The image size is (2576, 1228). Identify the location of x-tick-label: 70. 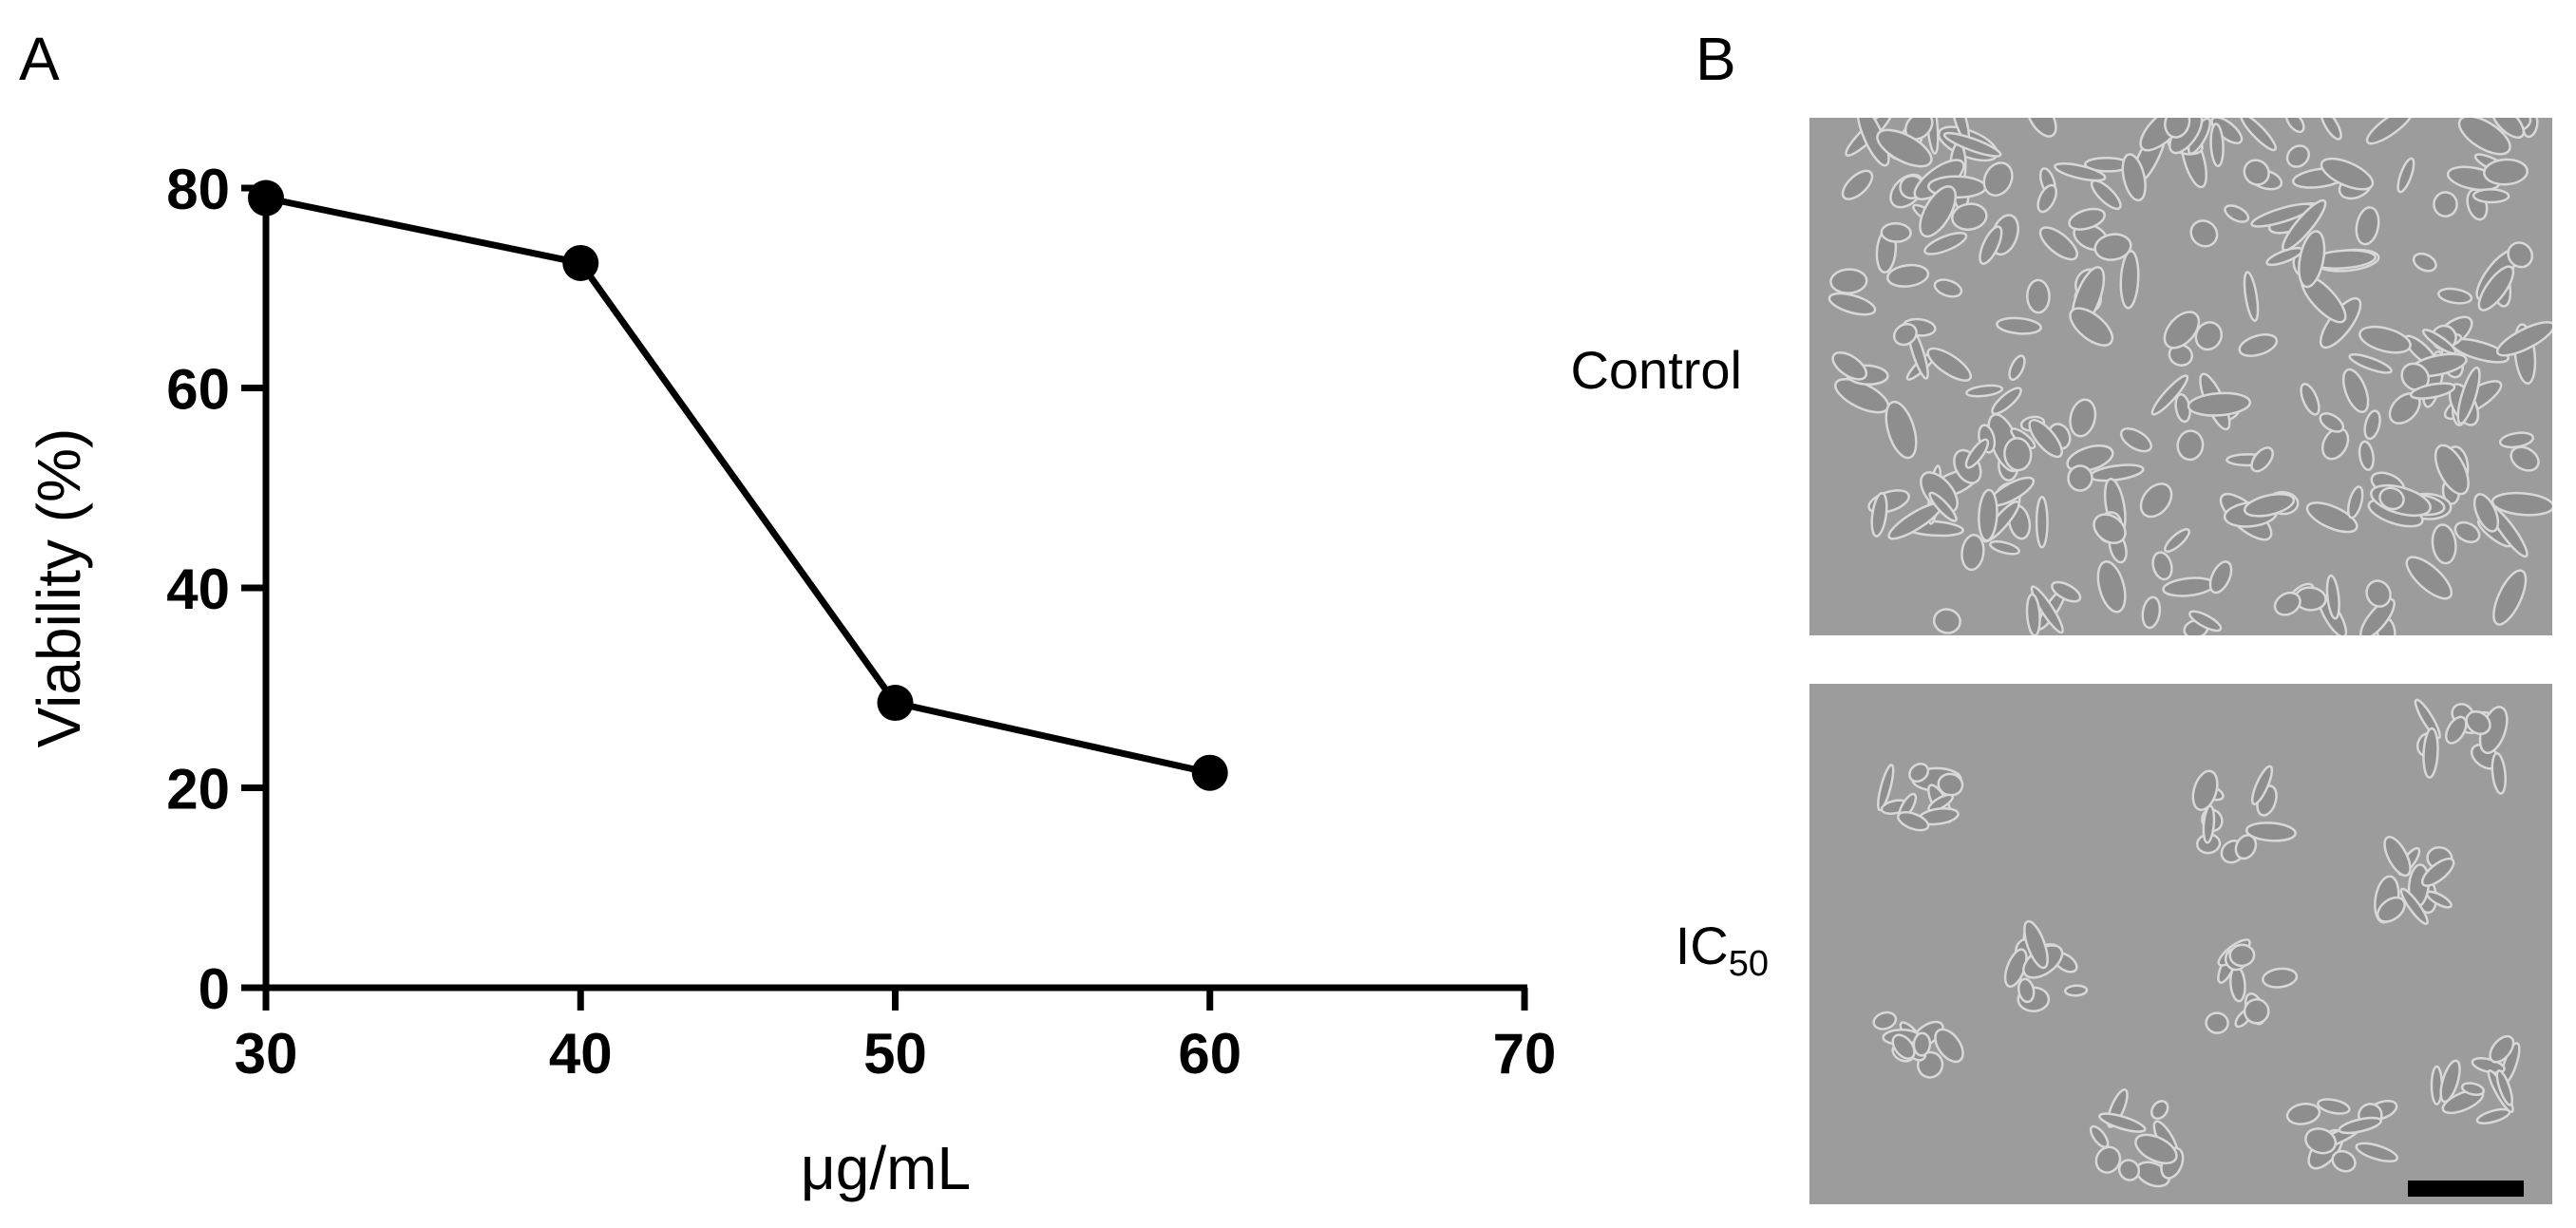
(1525, 1054).